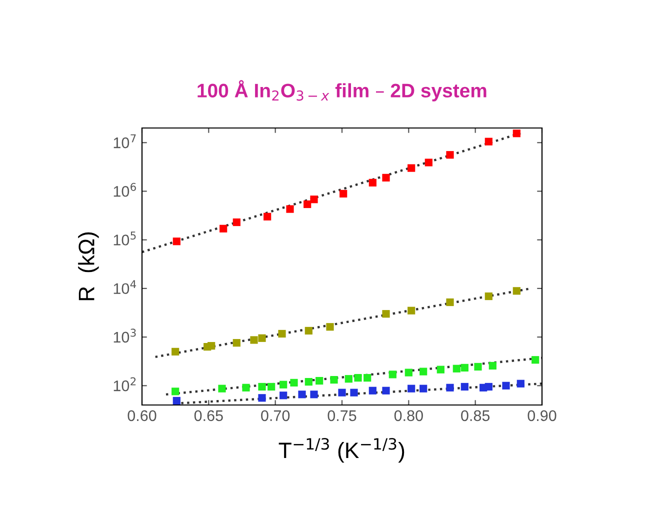 This screenshot has width=652, height=522. Describe the element at coordinates (125, 287) in the screenshot. I see `y-tick-label: 10$^{4}$` at that location.